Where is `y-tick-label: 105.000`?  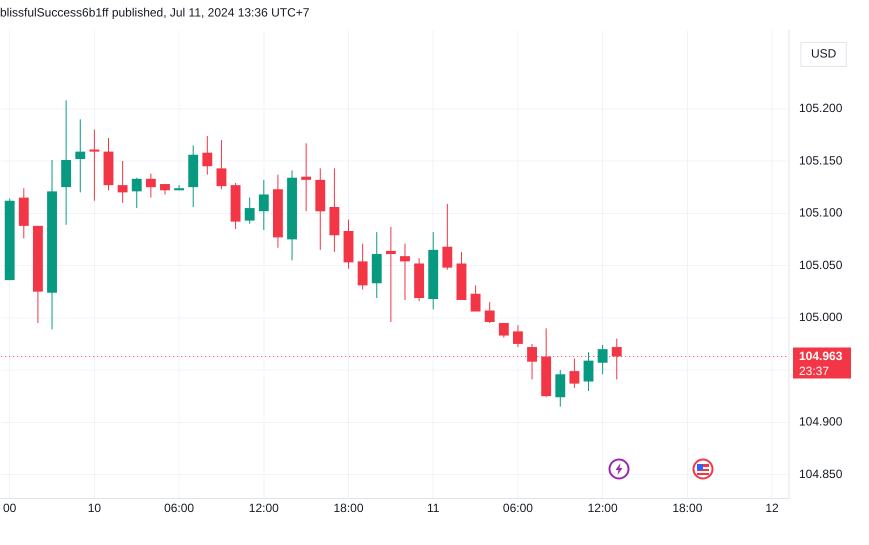
y-tick-label: 105.000 is located at coordinates (821, 317).